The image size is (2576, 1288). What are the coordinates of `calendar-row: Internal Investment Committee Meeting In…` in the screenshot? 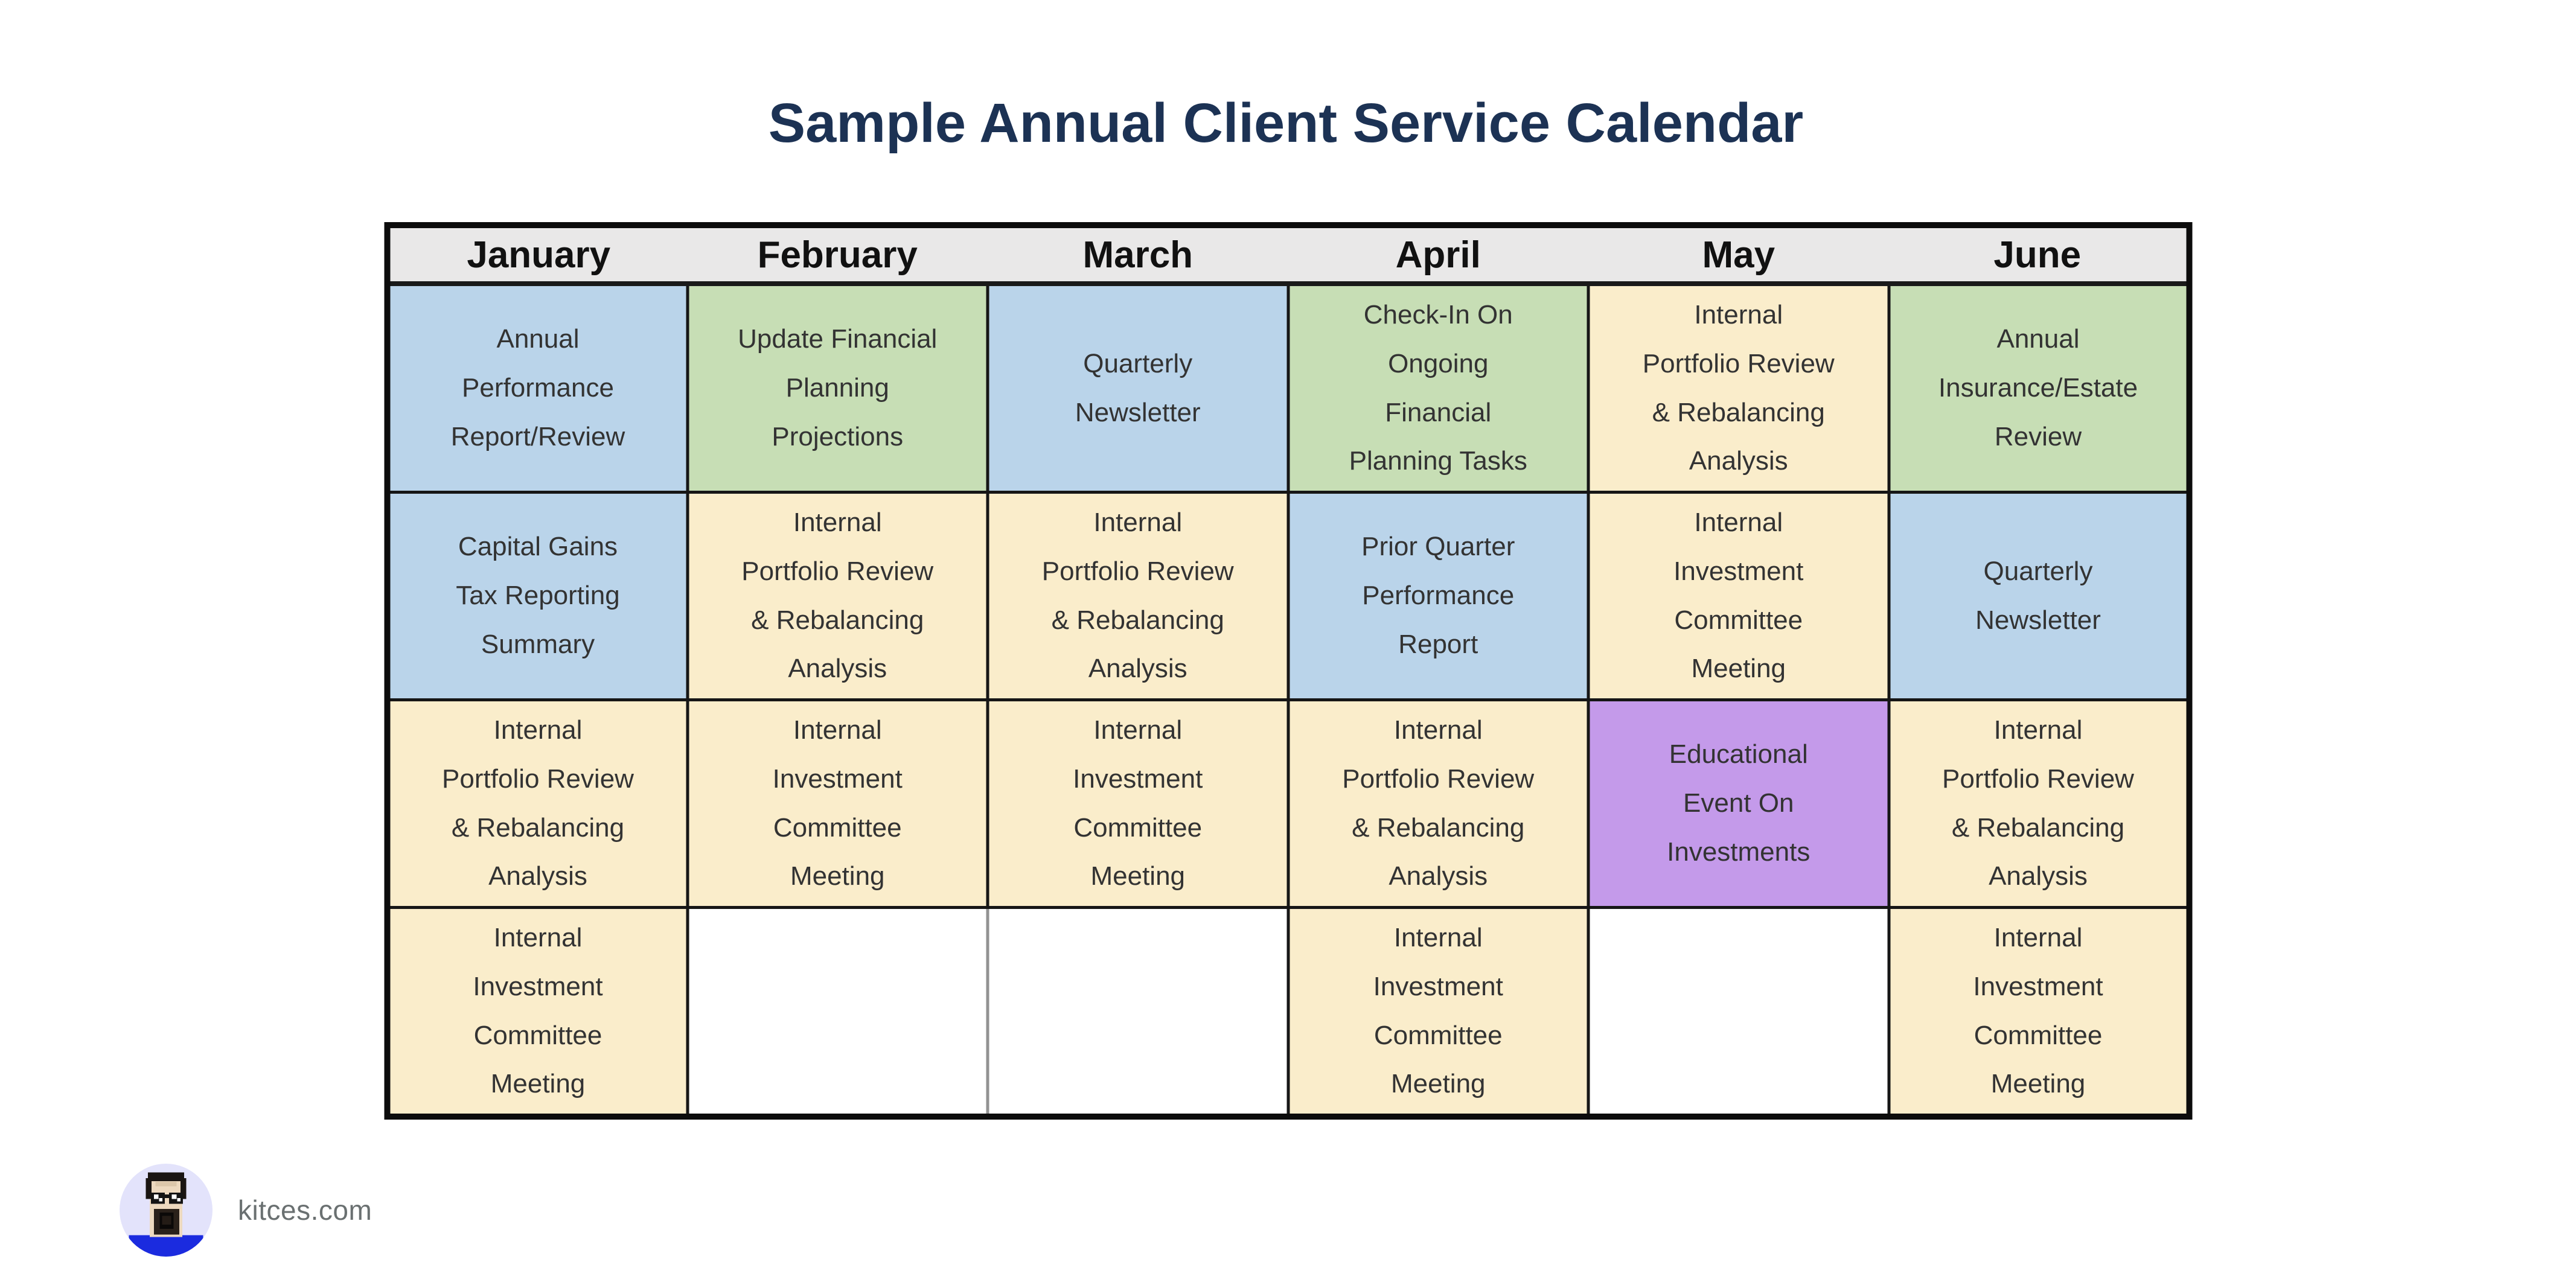 It's located at (1288, 1012).